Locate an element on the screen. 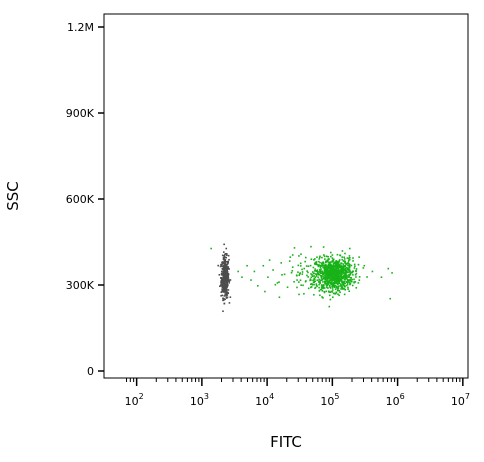  x-tick-exponent: 3 is located at coordinates (206, 396).